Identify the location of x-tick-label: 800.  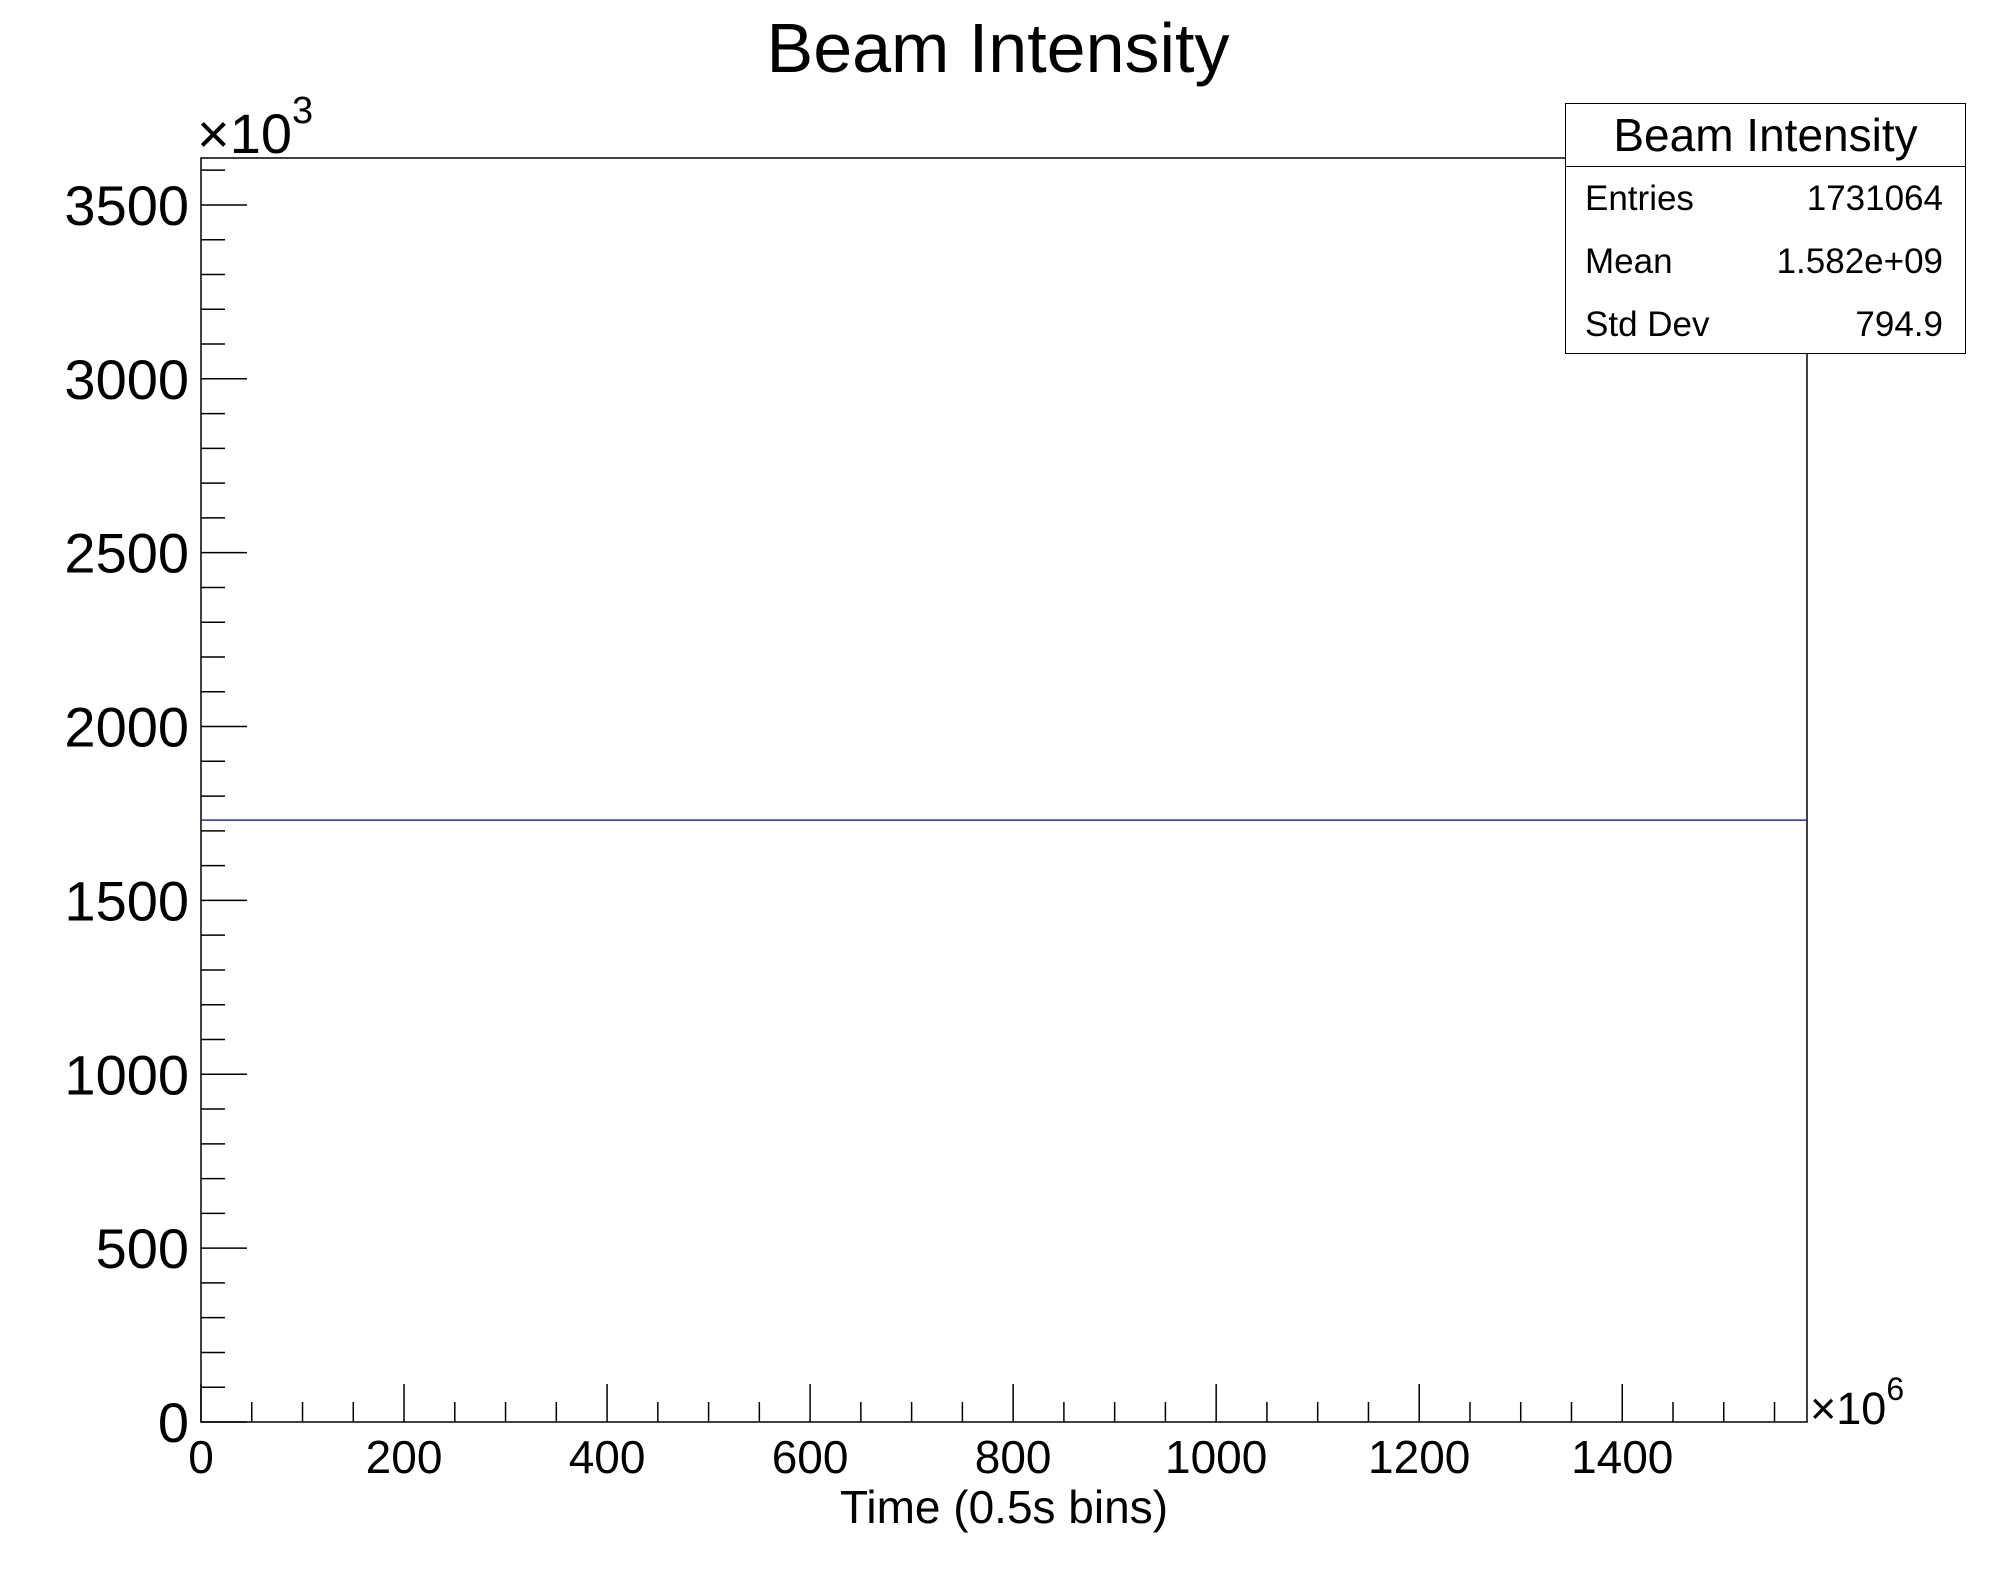
(1013, 1457).